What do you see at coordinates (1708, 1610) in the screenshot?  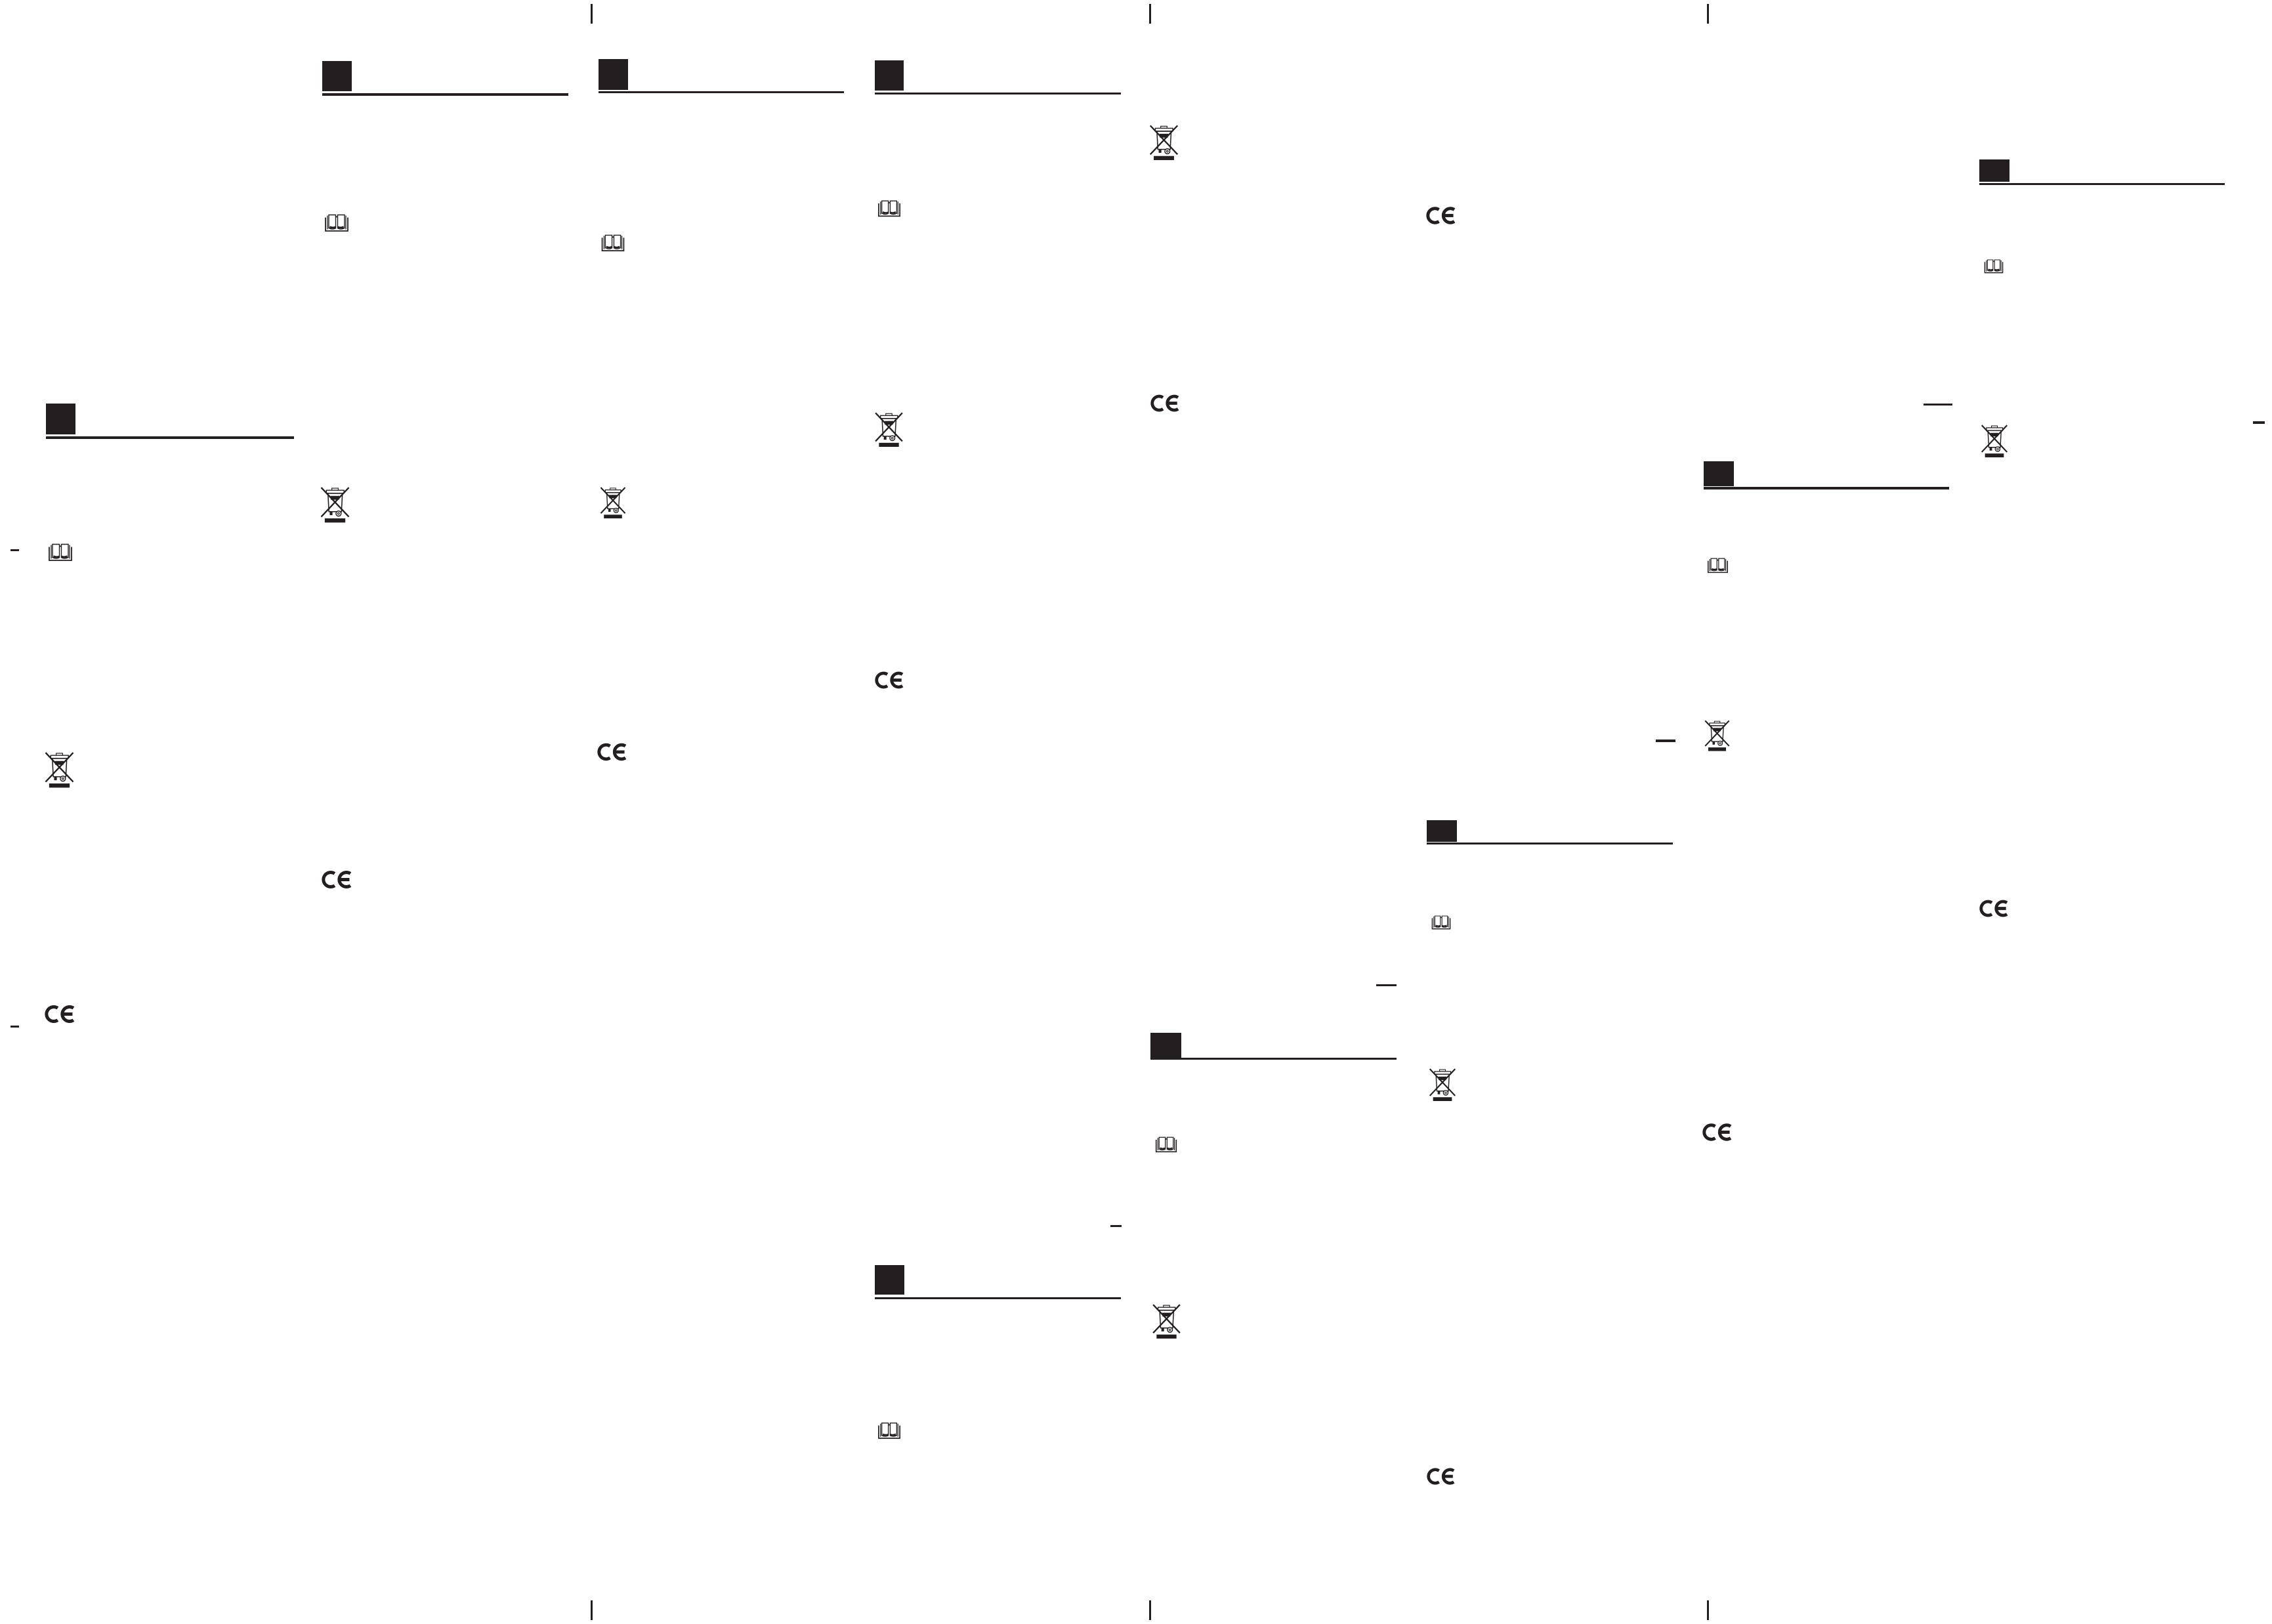 I see `crop-tick-bottom-right` at bounding box center [1708, 1610].